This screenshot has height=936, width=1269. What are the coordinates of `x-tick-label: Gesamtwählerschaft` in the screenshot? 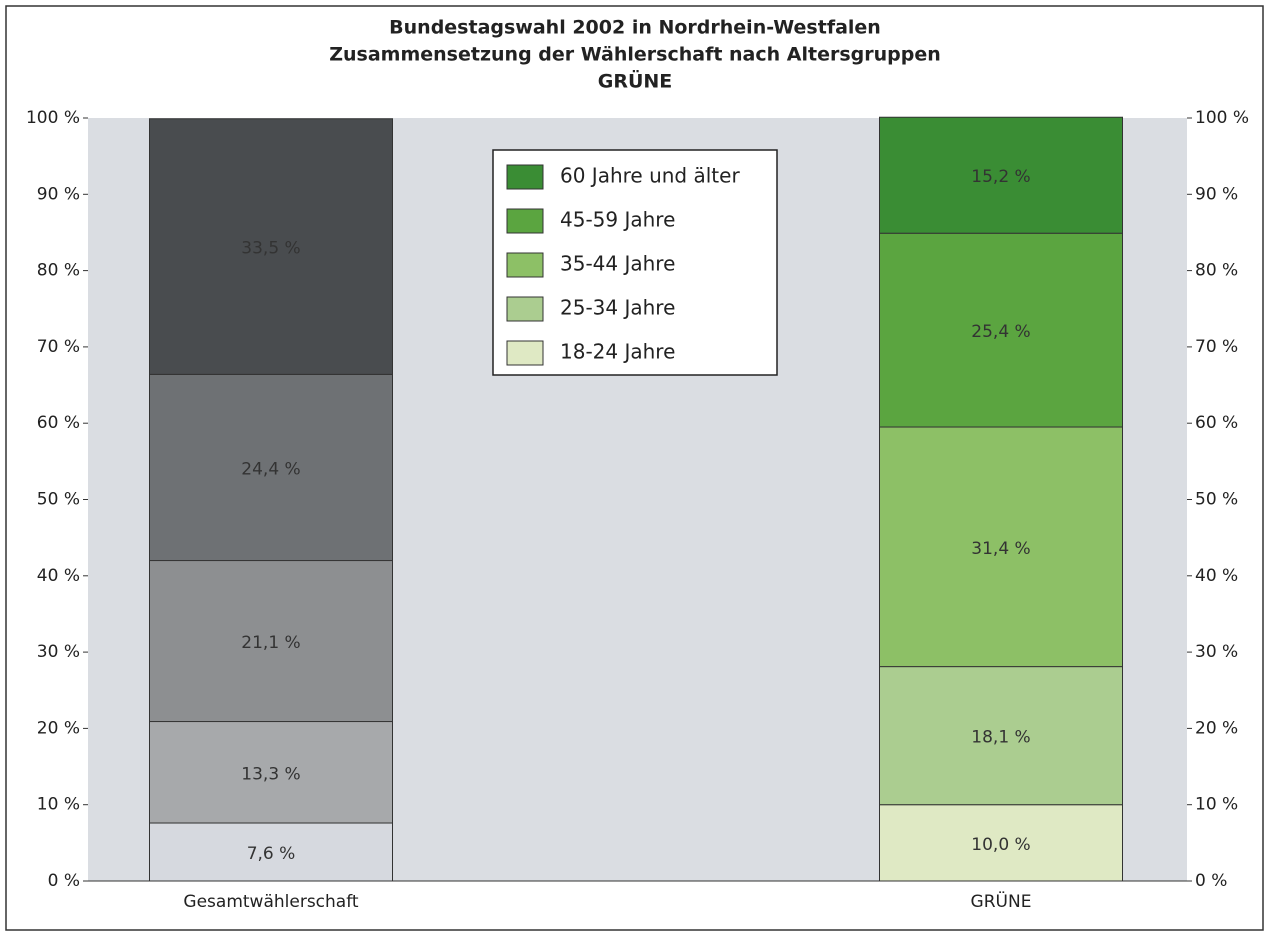 It's located at (270, 902).